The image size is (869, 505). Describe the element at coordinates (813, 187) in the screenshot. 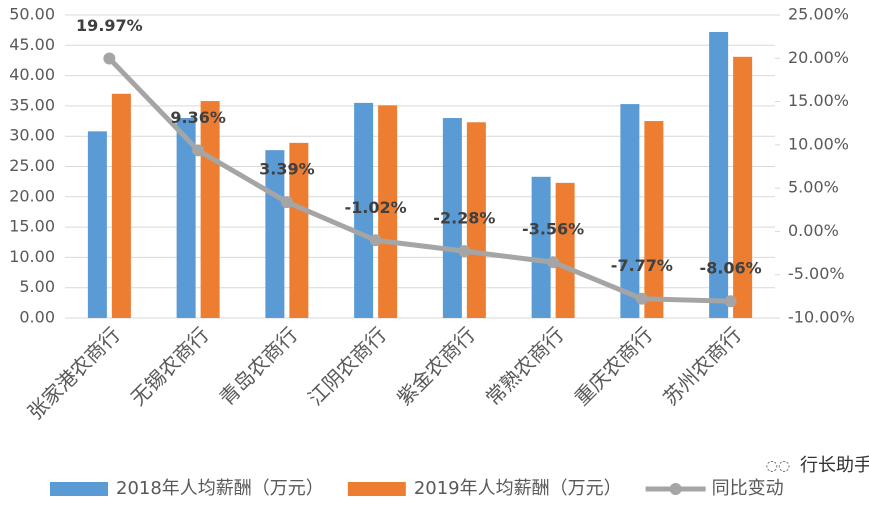

I see `y2-tick-label: 5.00%` at that location.